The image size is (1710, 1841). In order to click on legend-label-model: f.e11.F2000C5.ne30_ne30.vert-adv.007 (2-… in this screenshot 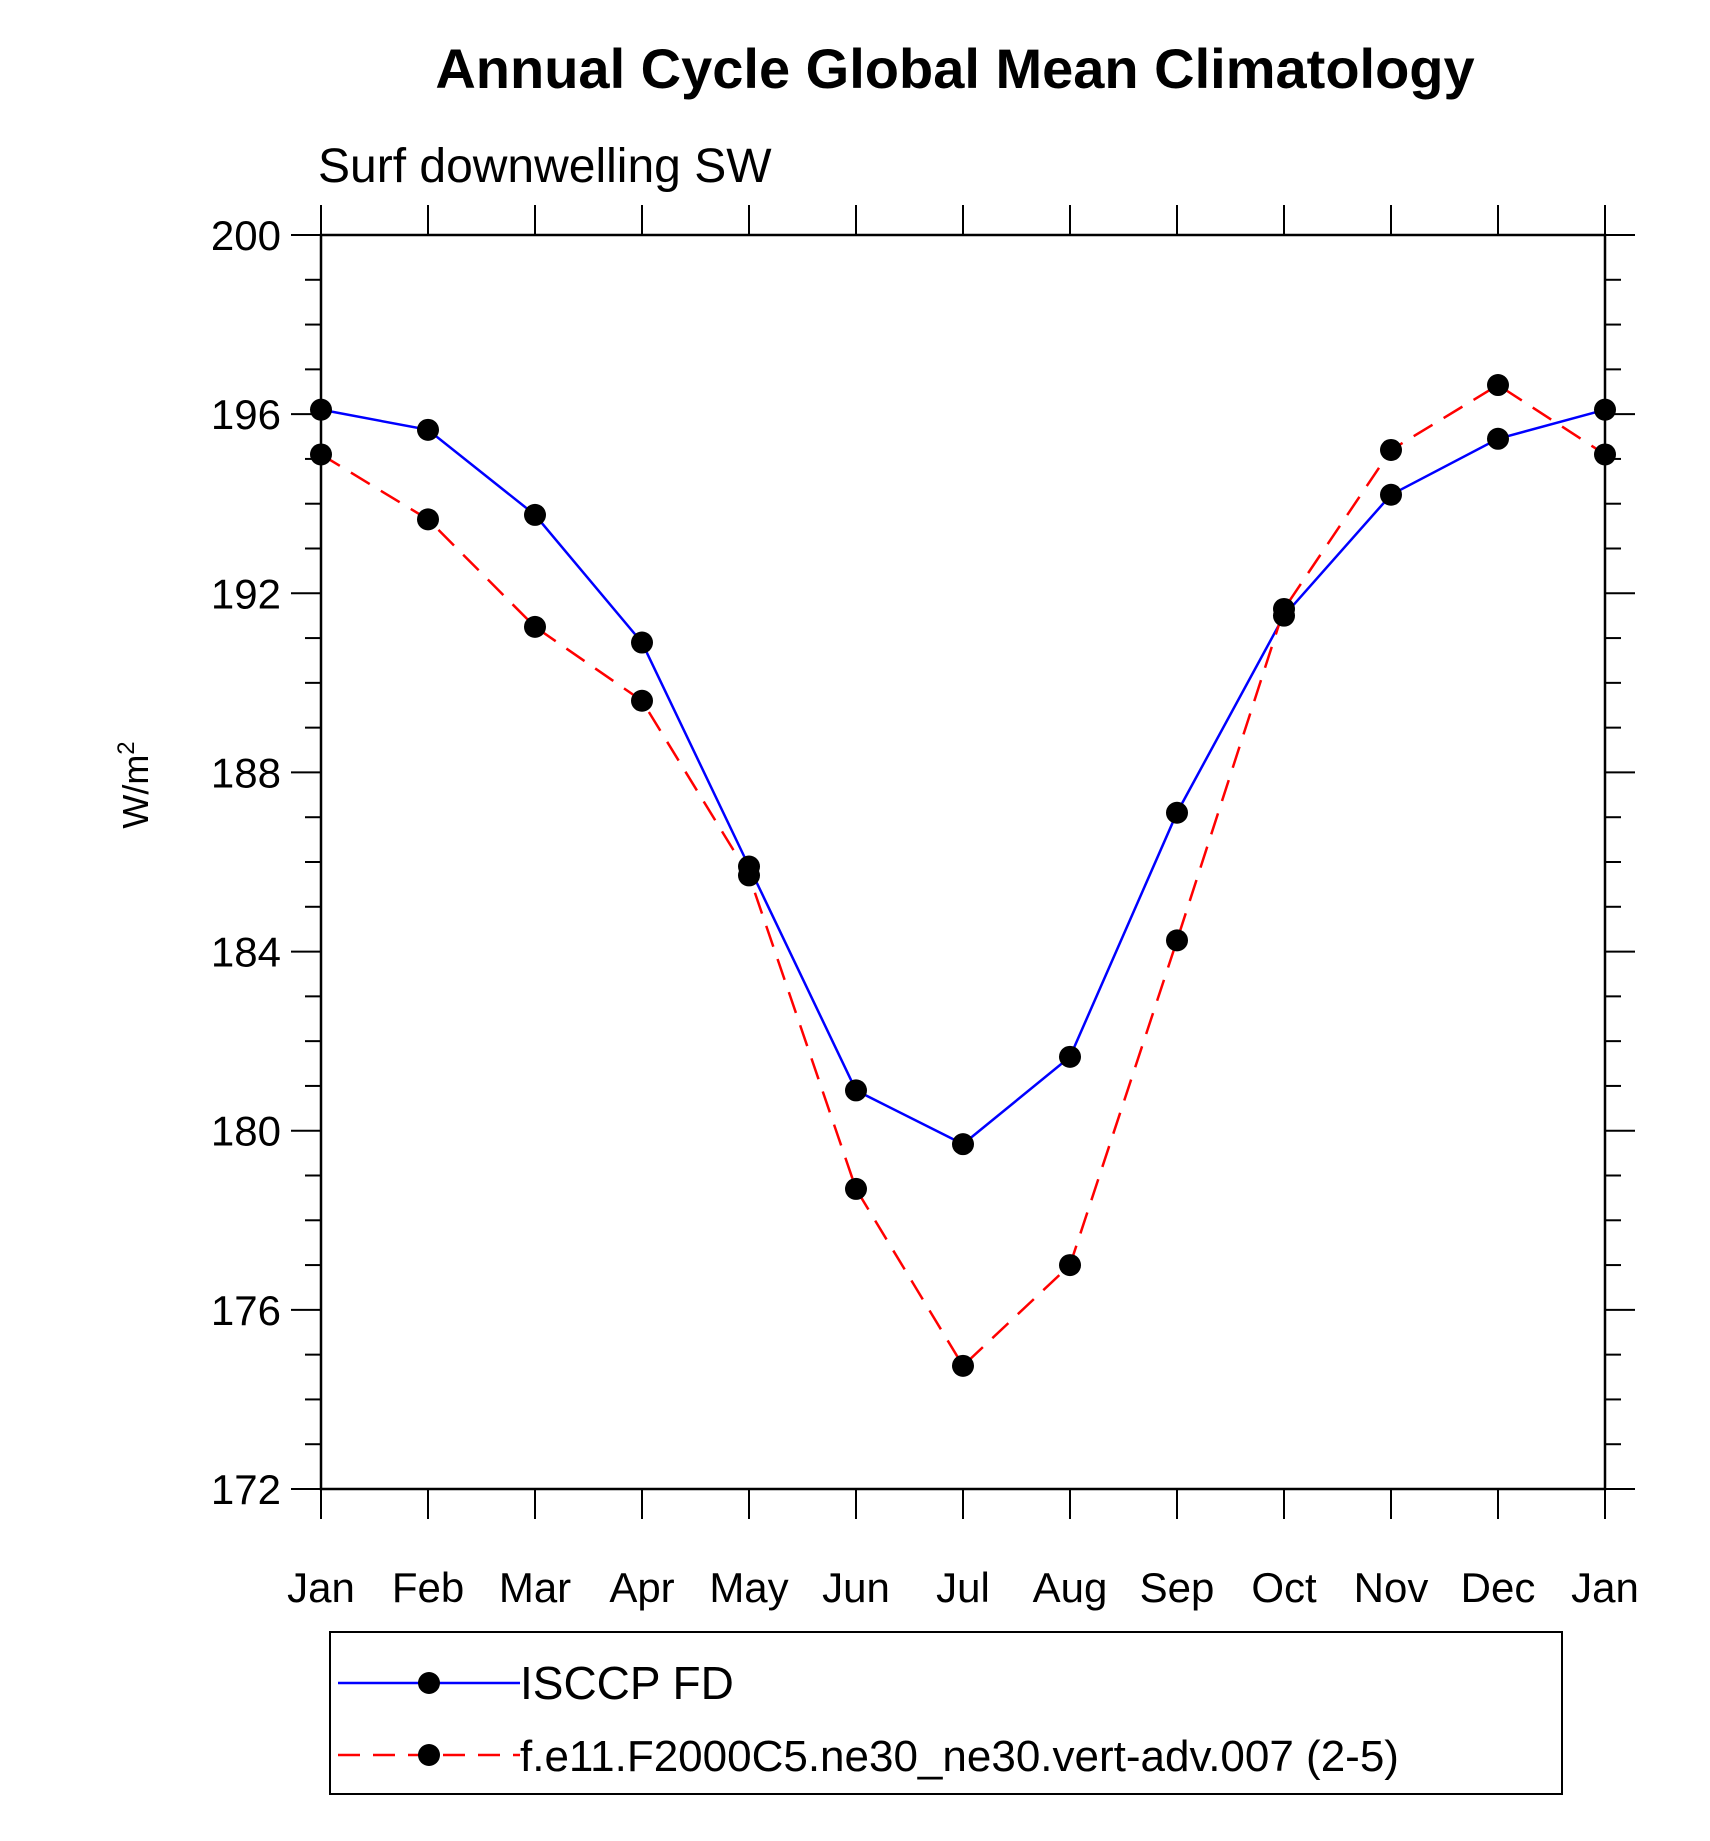, I will do `click(959, 1756)`.